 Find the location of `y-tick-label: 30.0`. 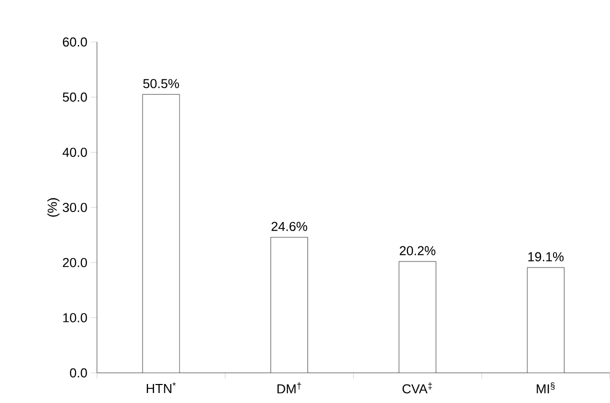

y-tick-label: 30.0 is located at coordinates (74, 207).